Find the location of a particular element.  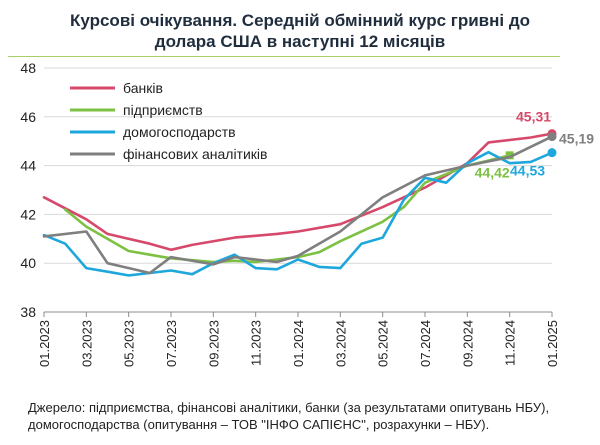

x-tick-label-05-2024: 05.2024 is located at coordinates (383, 343).